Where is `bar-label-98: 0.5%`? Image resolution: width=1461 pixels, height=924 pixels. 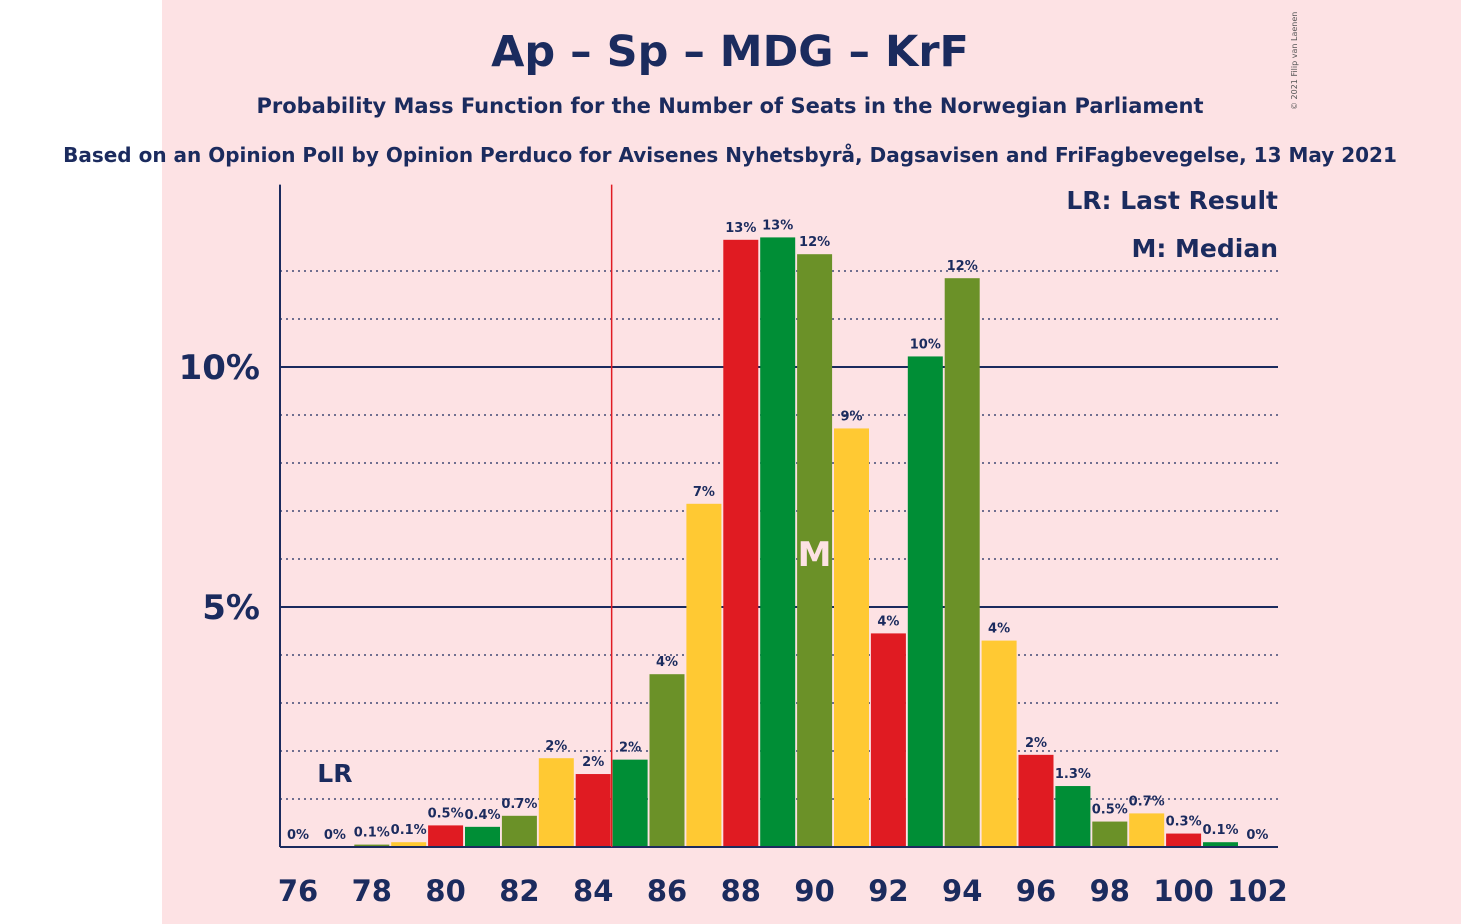
bar-label-98: 0.5% is located at coordinates (1110, 810).